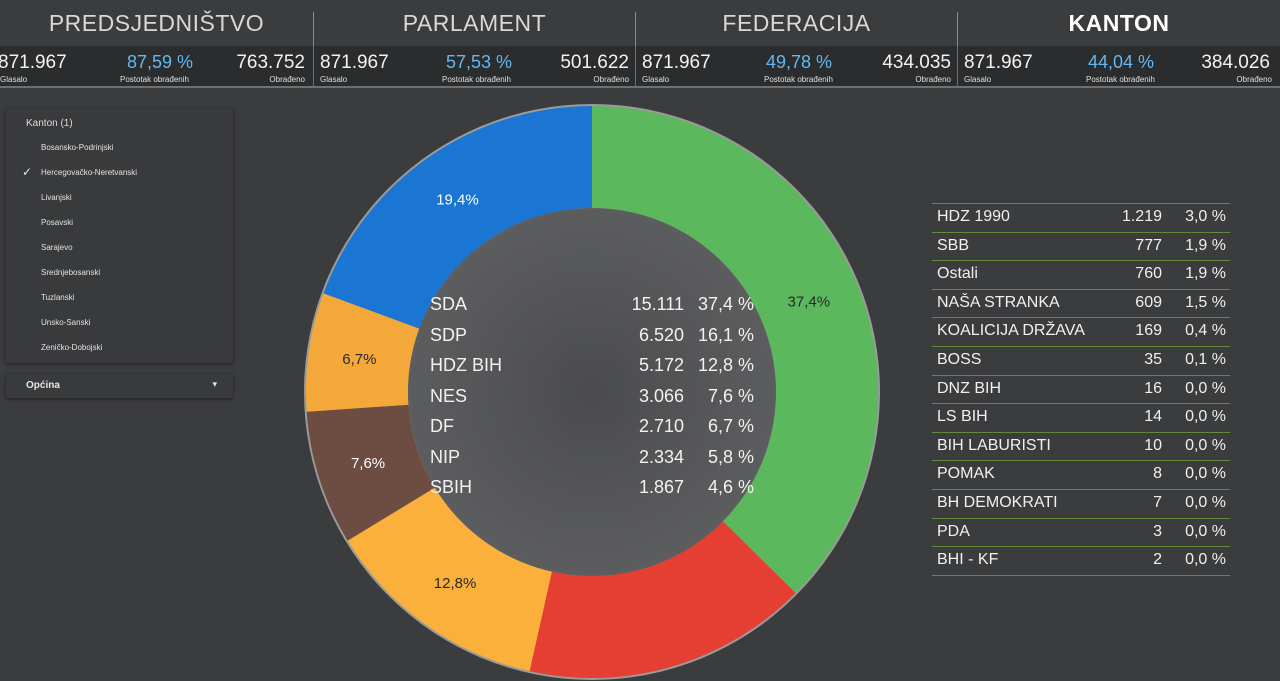  Describe the element at coordinates (49, 123) in the screenshot. I see `canton-filter-title: Kanton (1)` at that location.